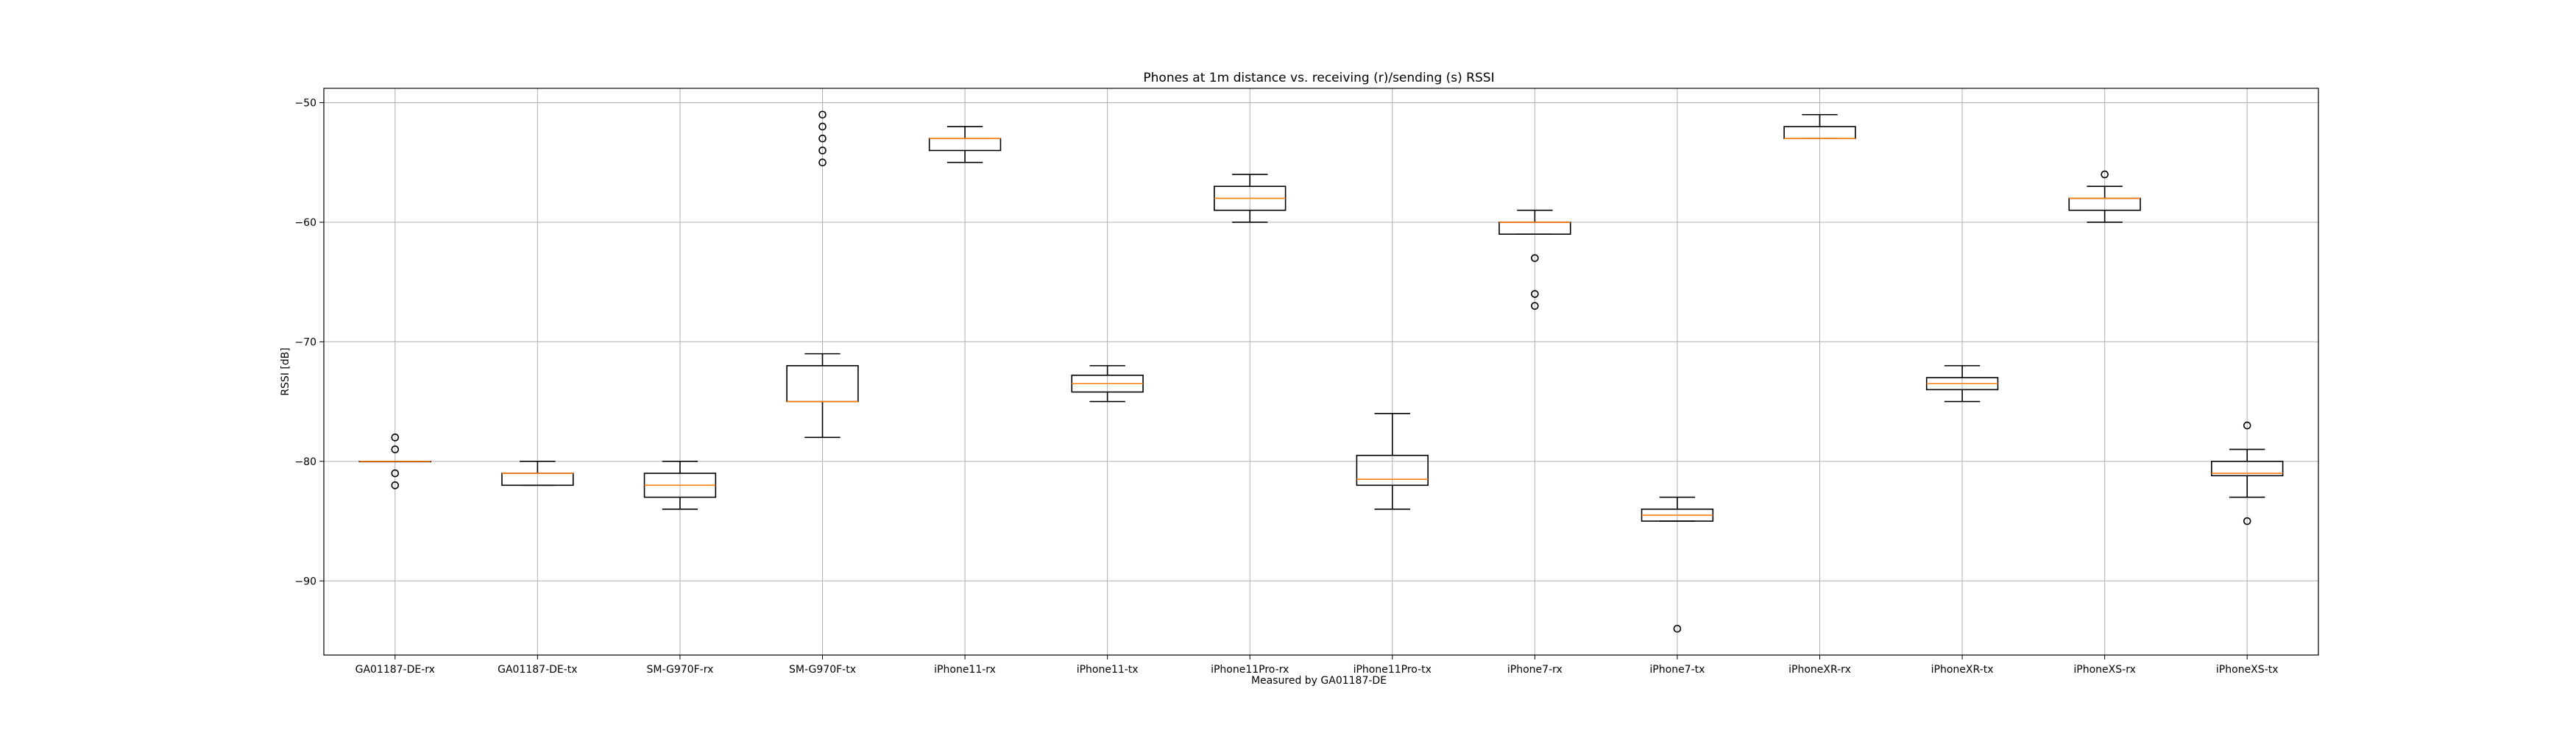  I want to click on x-tick-label: iPhone11Pro-rx, so click(1250, 670).